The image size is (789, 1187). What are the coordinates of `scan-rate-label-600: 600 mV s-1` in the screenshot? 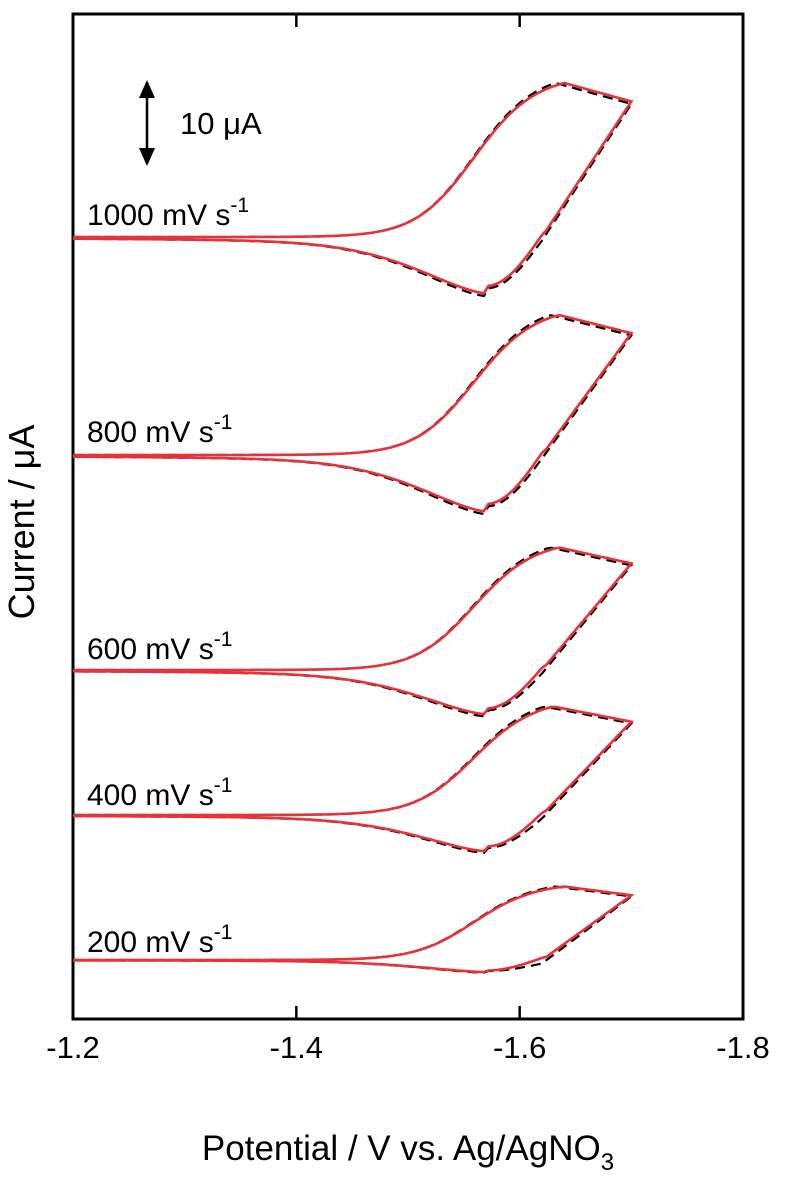 It's located at (159, 647).